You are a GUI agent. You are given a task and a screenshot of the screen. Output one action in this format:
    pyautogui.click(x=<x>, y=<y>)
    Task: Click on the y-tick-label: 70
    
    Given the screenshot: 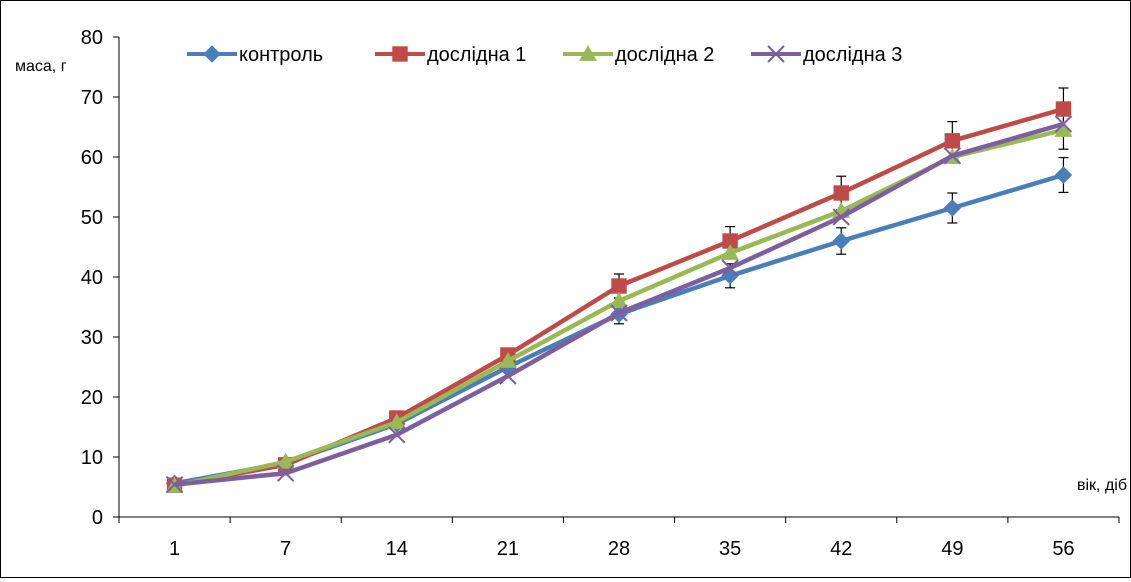 What is the action you would take?
    pyautogui.click(x=92, y=98)
    